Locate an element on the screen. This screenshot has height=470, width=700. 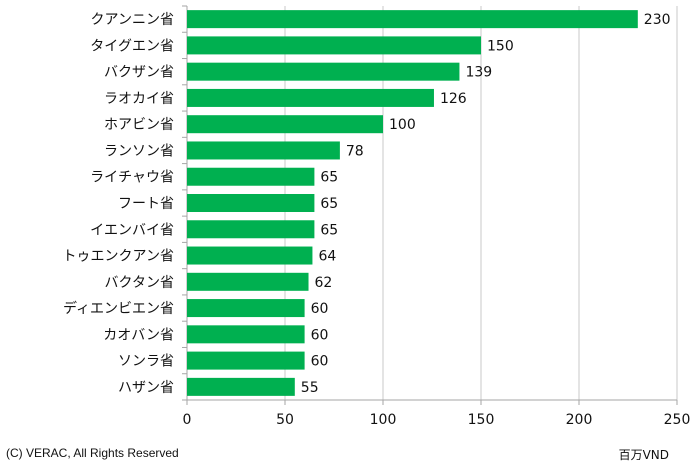
data-label: 55 is located at coordinates (310, 388).